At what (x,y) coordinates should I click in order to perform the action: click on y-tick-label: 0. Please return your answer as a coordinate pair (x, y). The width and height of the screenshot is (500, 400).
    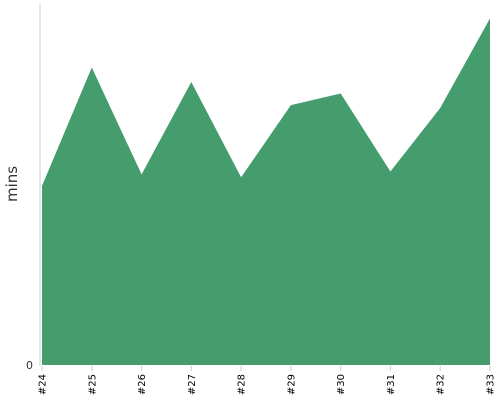
    Looking at the image, I should click on (29, 365).